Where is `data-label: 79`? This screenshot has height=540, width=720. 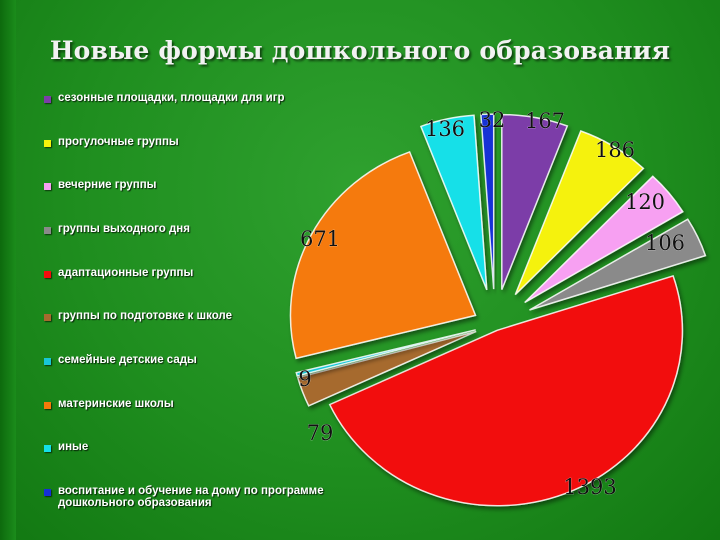
data-label: 79 is located at coordinates (320, 433).